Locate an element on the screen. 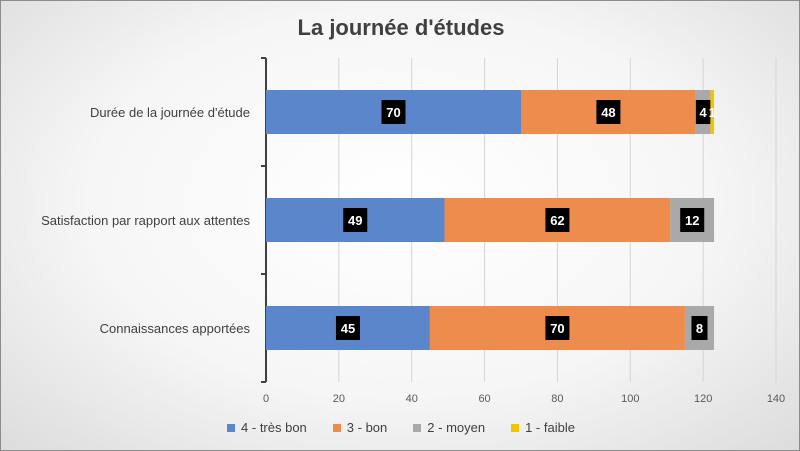 This screenshot has width=800, height=451. category-label: Durée de la journée d'étude is located at coordinates (170, 112).